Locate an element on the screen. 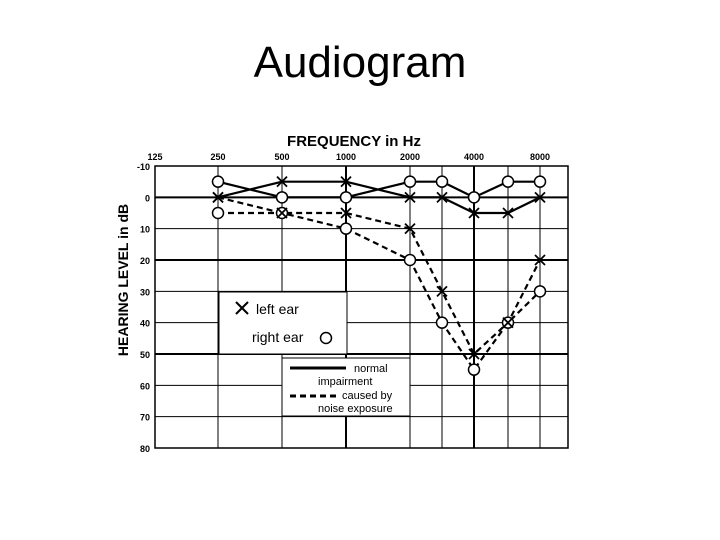  y-tick-label: 50 is located at coordinates (145, 355).